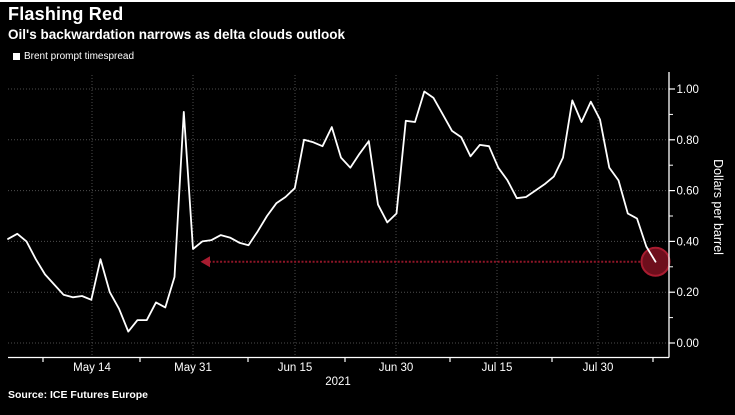 Image resolution: width=735 pixels, height=415 pixels. What do you see at coordinates (16, 56) in the screenshot?
I see `legend-swatch-icon` at bounding box center [16, 56].